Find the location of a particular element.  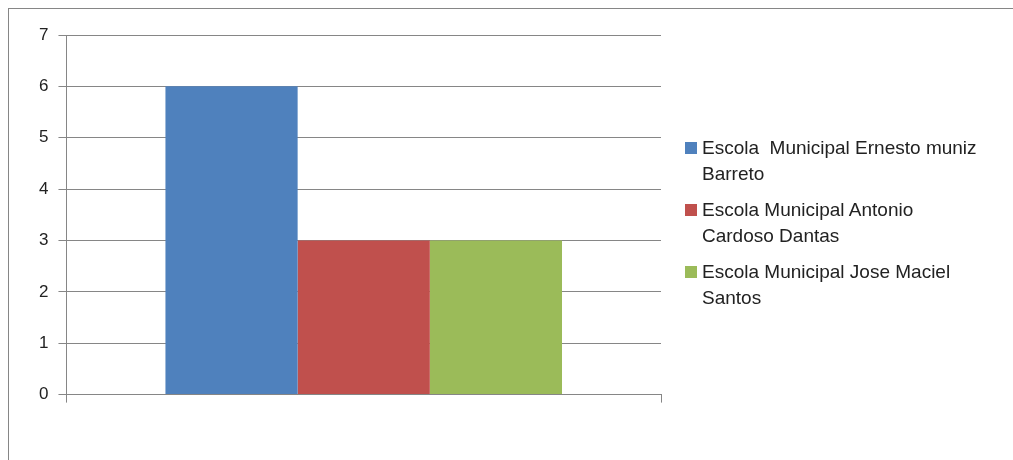

y-tick-label: 3 is located at coordinates (43, 240).